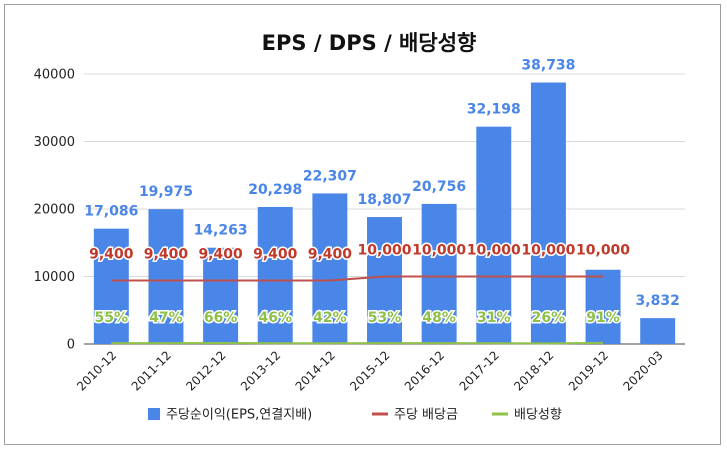 The width and height of the screenshot is (727, 451). What do you see at coordinates (439, 318) in the screenshot?
I see `payout-data-label: 48%` at bounding box center [439, 318].